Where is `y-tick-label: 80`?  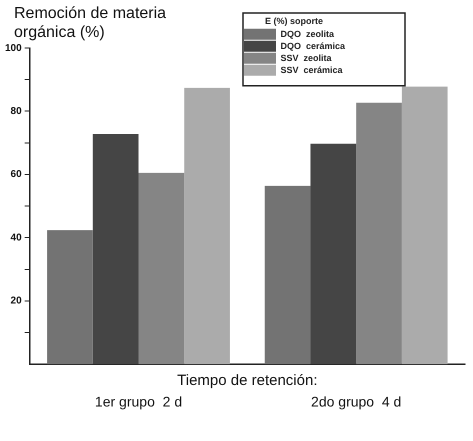
y-tick-label: 80 is located at coordinates (16, 111).